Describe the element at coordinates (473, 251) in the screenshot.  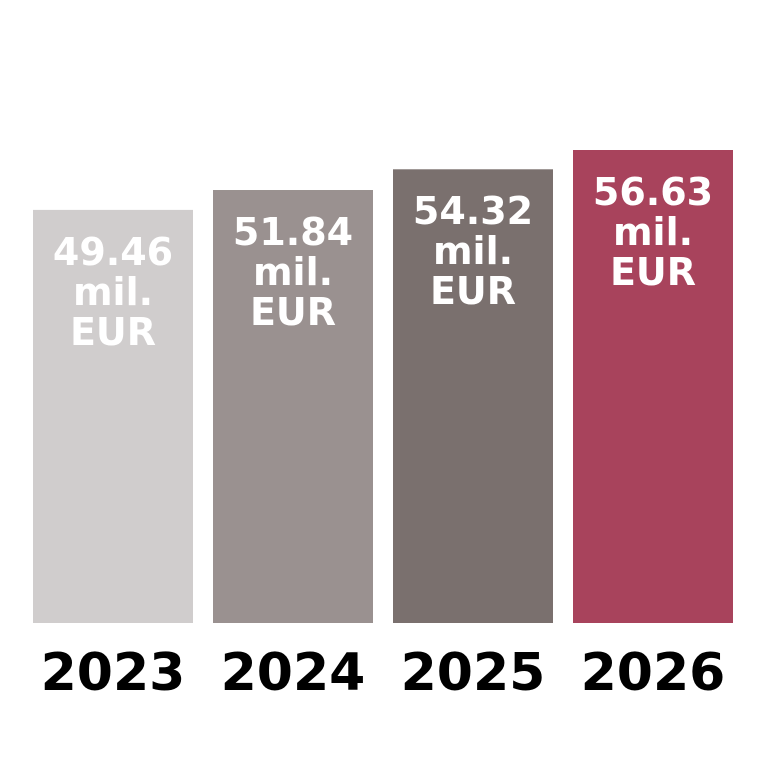
I see `value-label: 54.32 mil. EUR` at that location.